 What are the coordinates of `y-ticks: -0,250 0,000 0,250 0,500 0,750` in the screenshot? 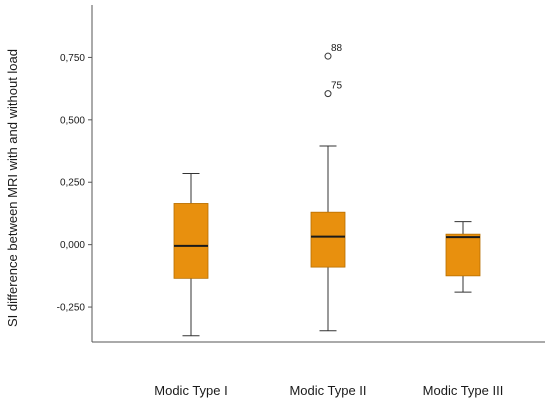 It's located at (74, 183).